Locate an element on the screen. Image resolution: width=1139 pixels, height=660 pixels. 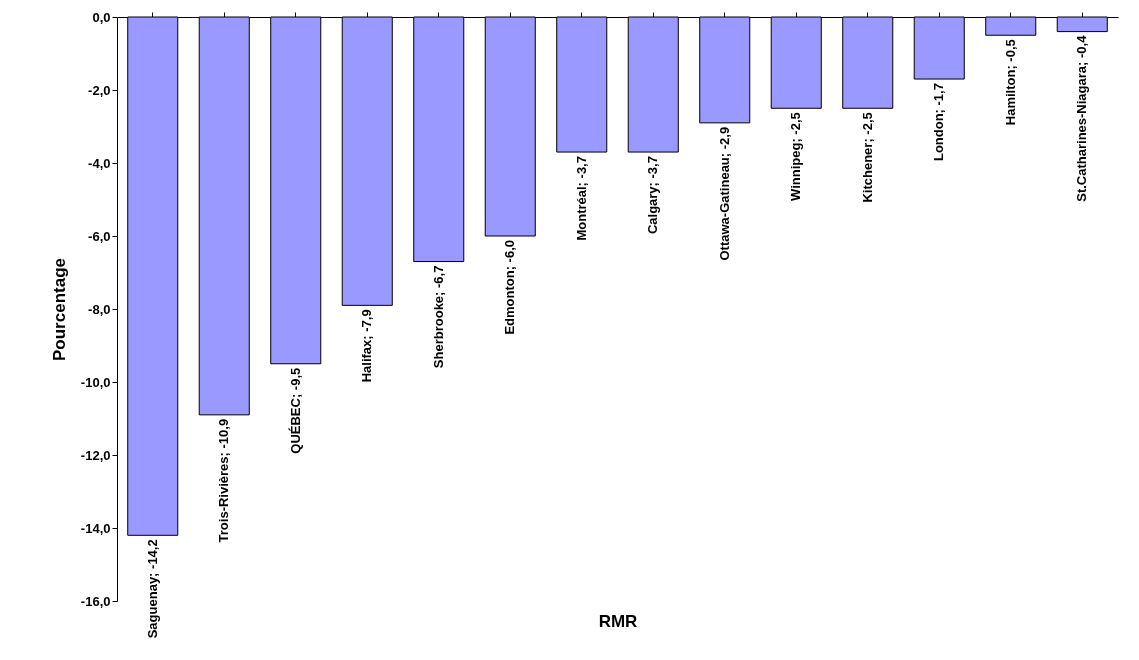
data-label: Ottawa-Gatineau; -2,9 is located at coordinates (724, 193).